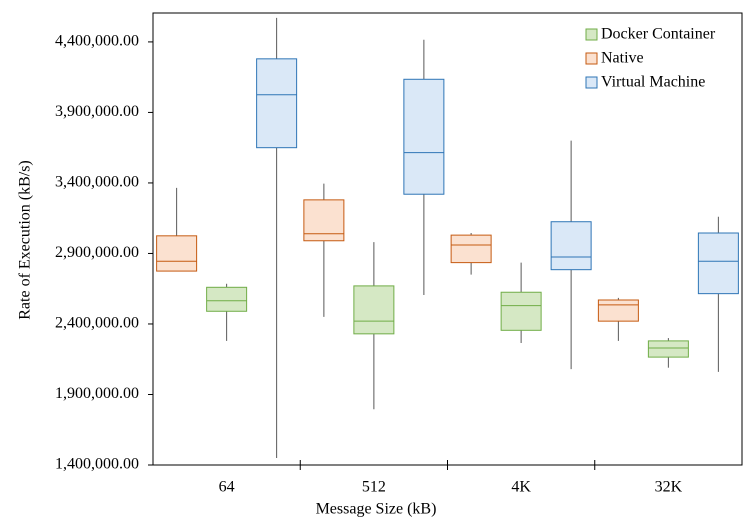 Image resolution: width=753 pixels, height=526 pixels. What do you see at coordinates (97, 252) in the screenshot?
I see `y-tick-label: 2,900,000.00` at bounding box center [97, 252].